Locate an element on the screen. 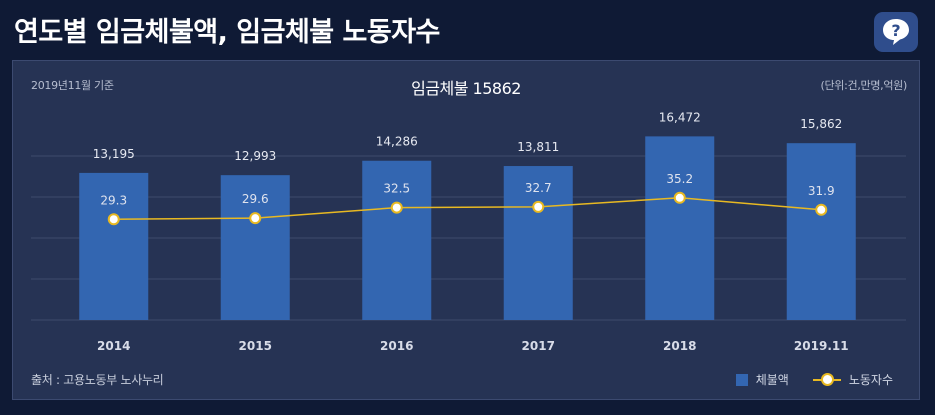 This screenshot has width=935, height=415. line-value-label: 29.3 is located at coordinates (113, 200).